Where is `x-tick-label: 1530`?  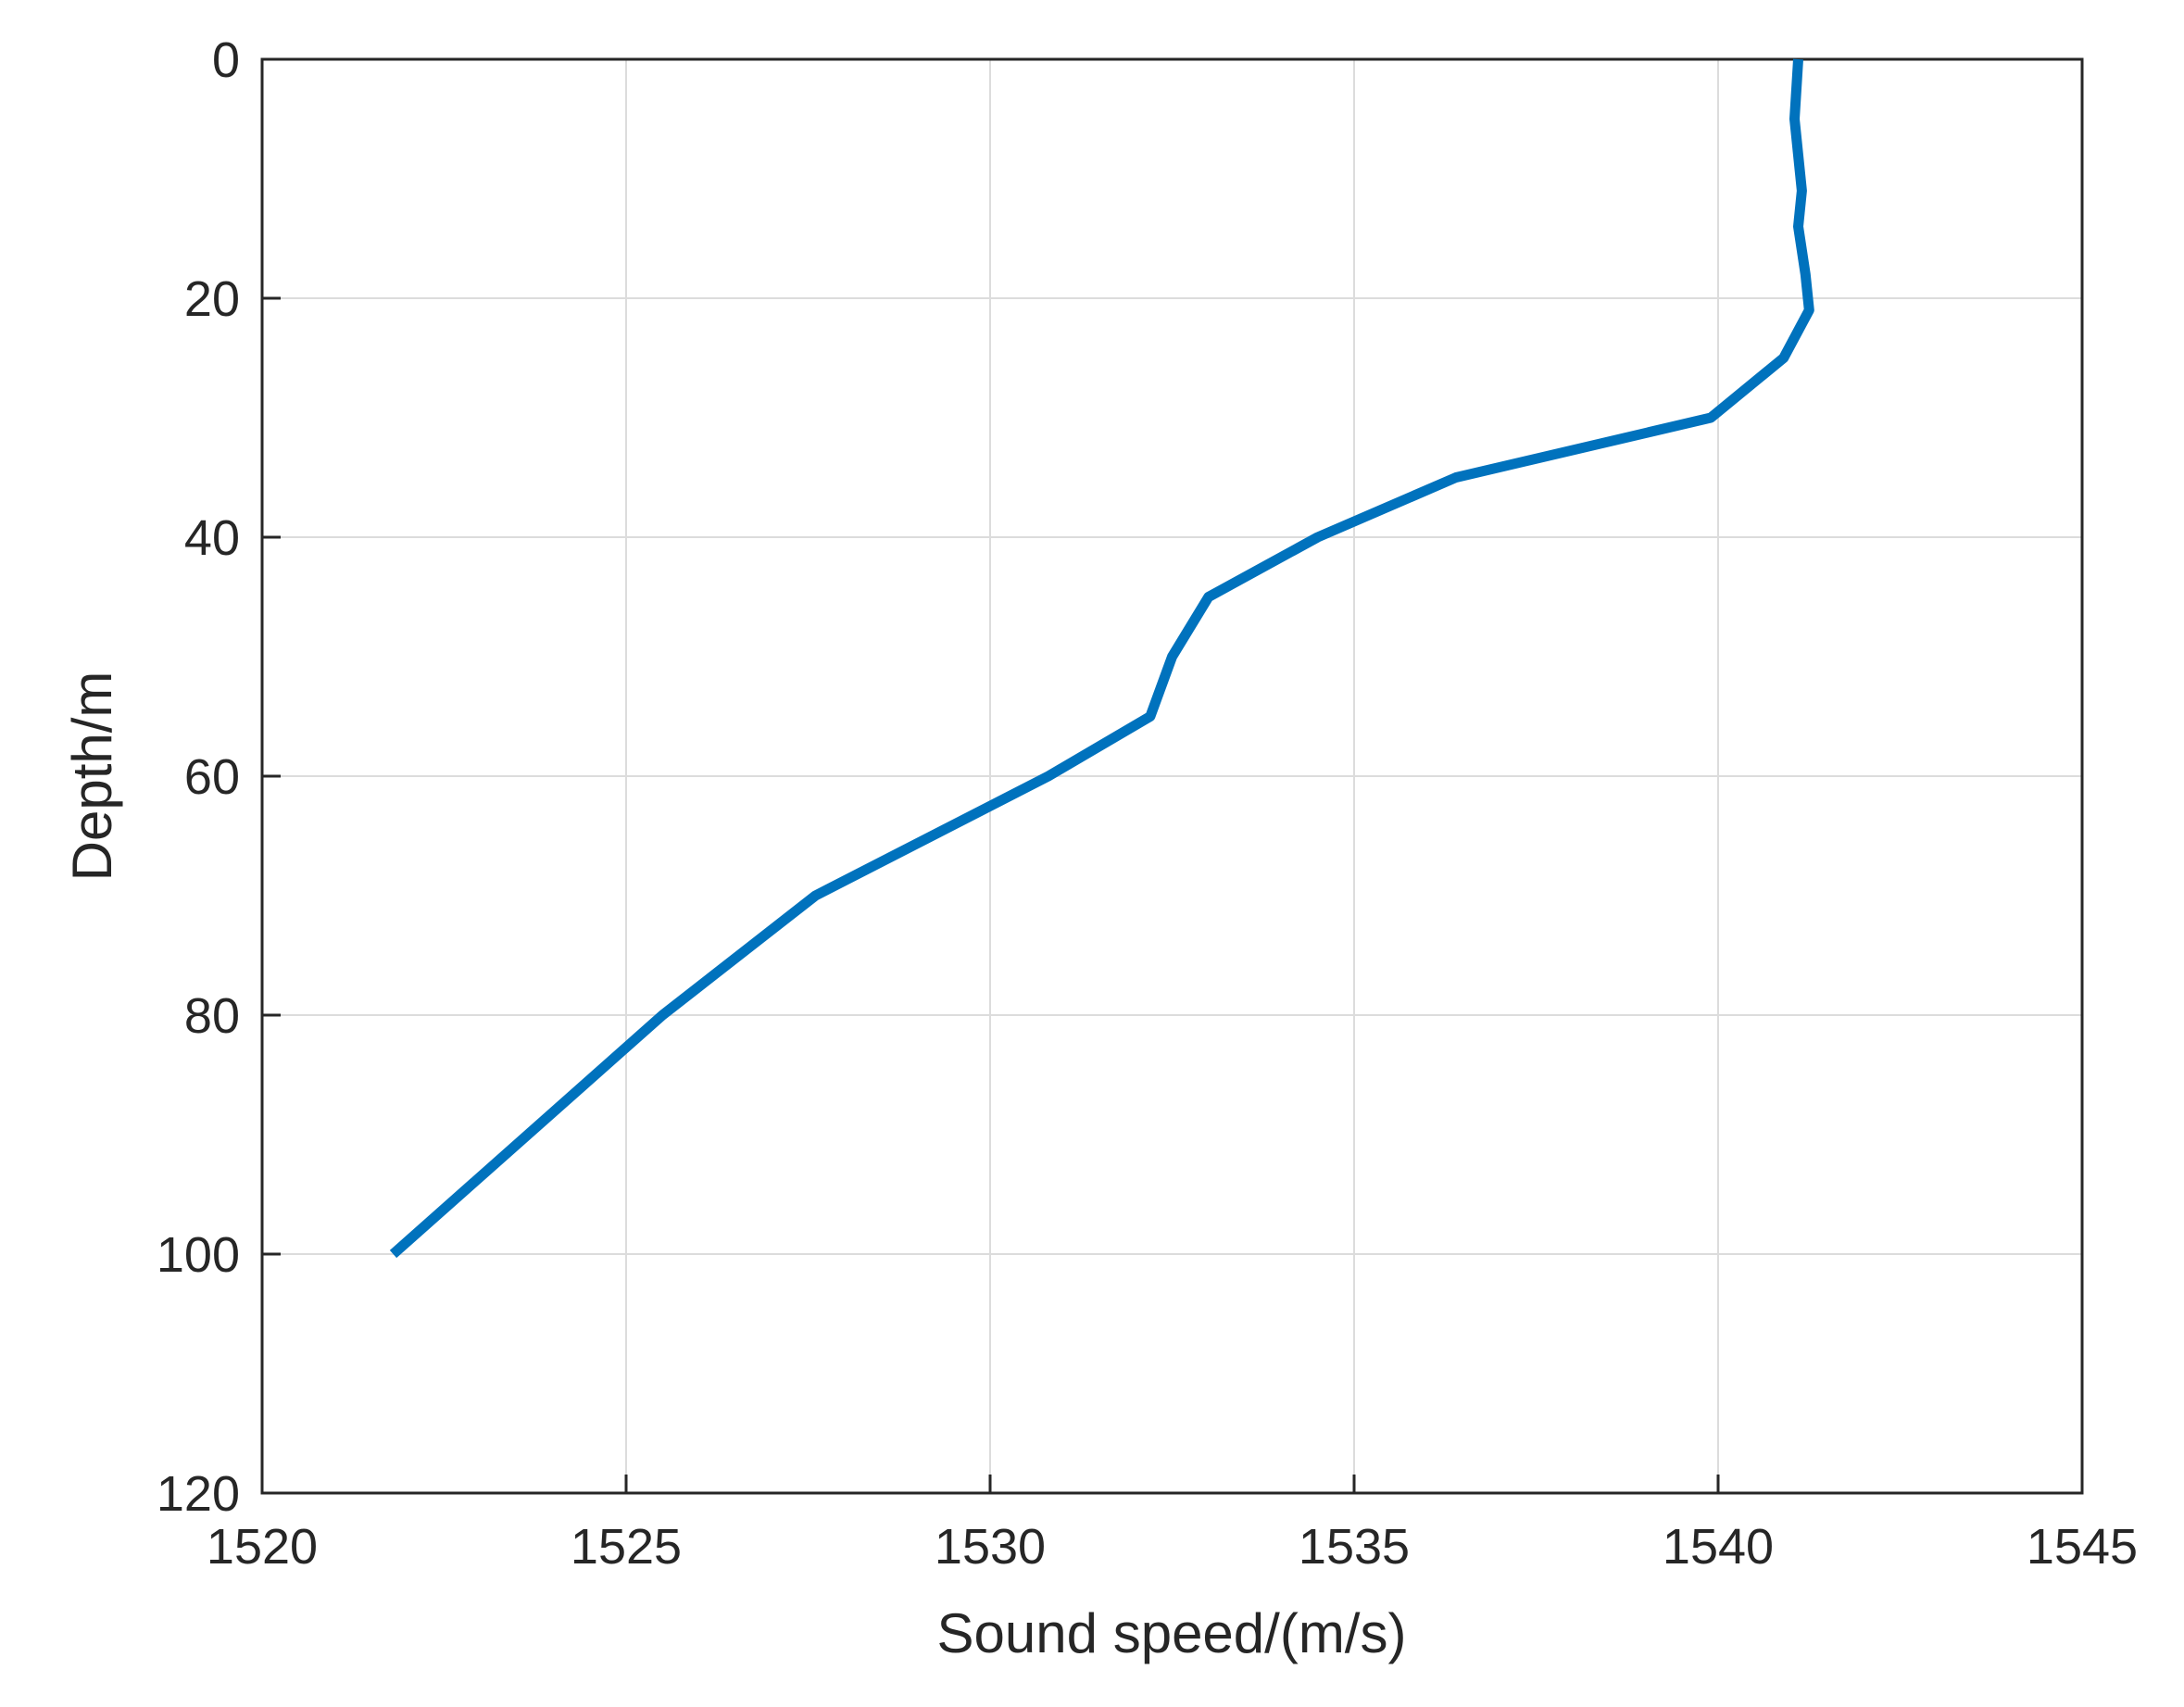 x-tick-label: 1530 is located at coordinates (990, 1547).